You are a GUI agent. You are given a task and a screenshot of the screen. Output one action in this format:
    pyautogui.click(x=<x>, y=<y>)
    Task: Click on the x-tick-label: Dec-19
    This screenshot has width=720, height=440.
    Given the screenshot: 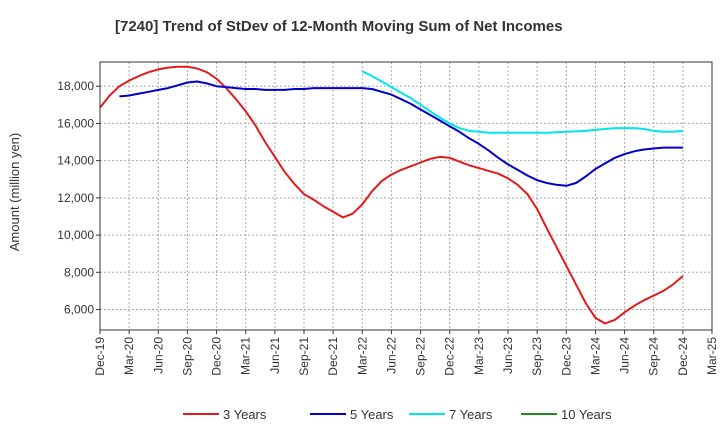 What is the action you would take?
    pyautogui.click(x=100, y=356)
    